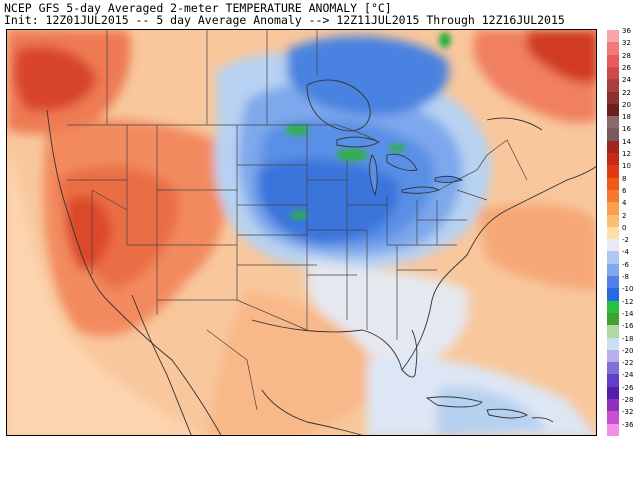 This screenshot has height=480, width=640. What do you see at coordinates (624, 227) in the screenshot?
I see `colorbar-label: 0` at bounding box center [624, 227].